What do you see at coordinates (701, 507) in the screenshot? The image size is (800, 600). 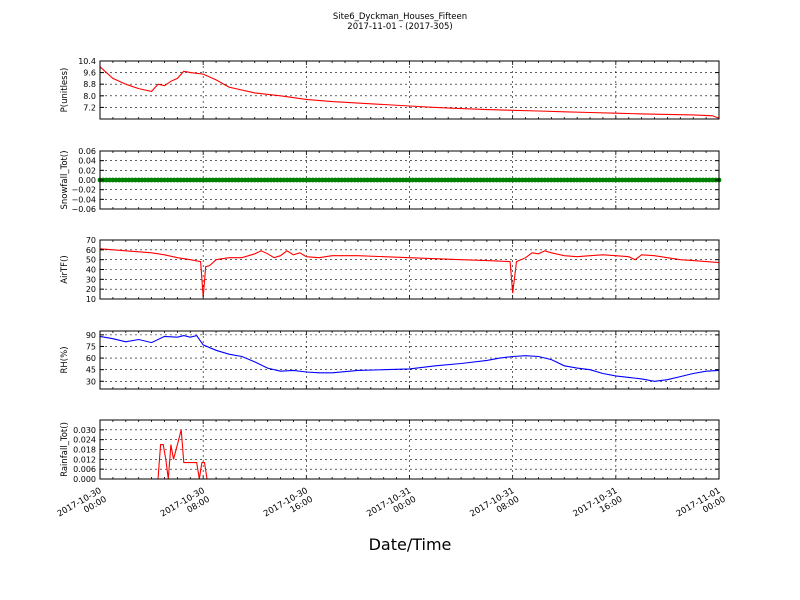 I see `xtick-label-6: 2017-11-0100:00` at bounding box center [701, 507].